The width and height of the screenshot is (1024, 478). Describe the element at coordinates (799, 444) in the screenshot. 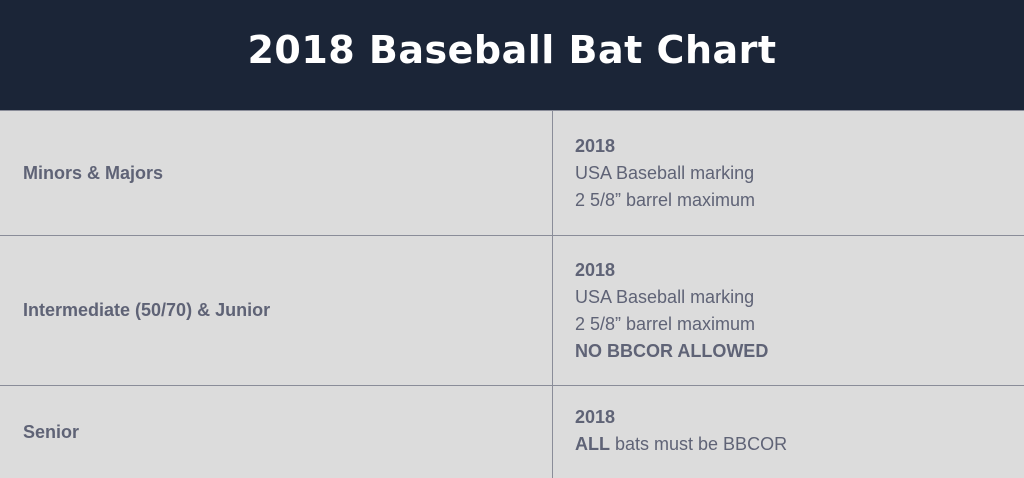

I see `requirement-line: ALL bats must be BBCOR` at that location.